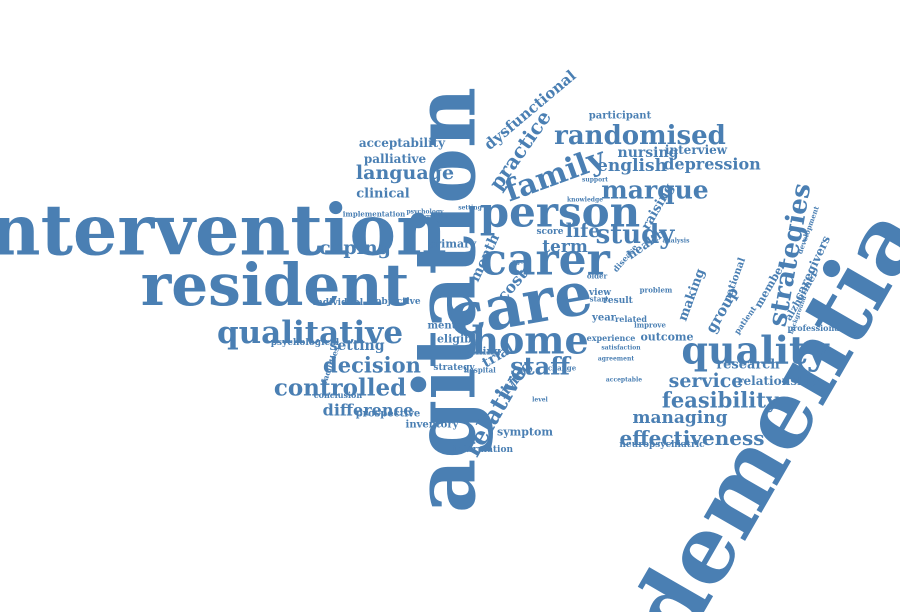  What do you see at coordinates (618, 301) in the screenshot?
I see `word-result: result` at bounding box center [618, 301].